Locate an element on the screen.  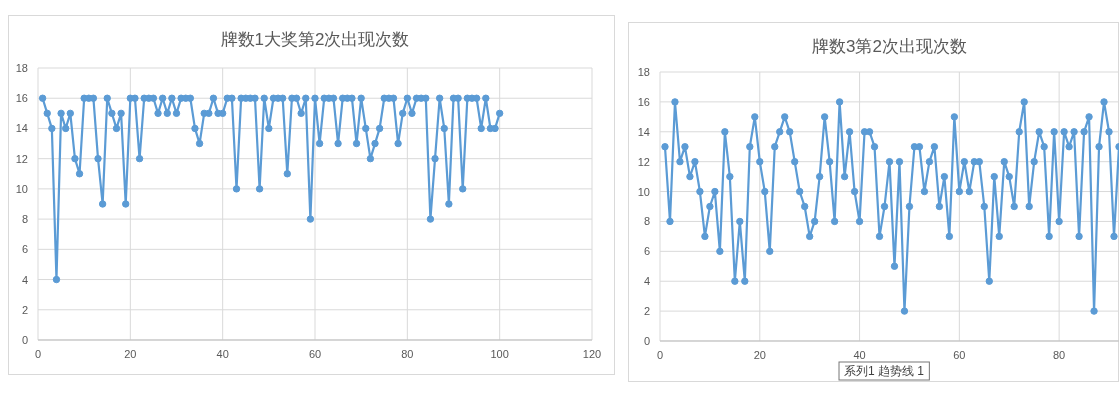
chart-title: 牌数3第2次出现次数 is located at coordinates (889, 46).